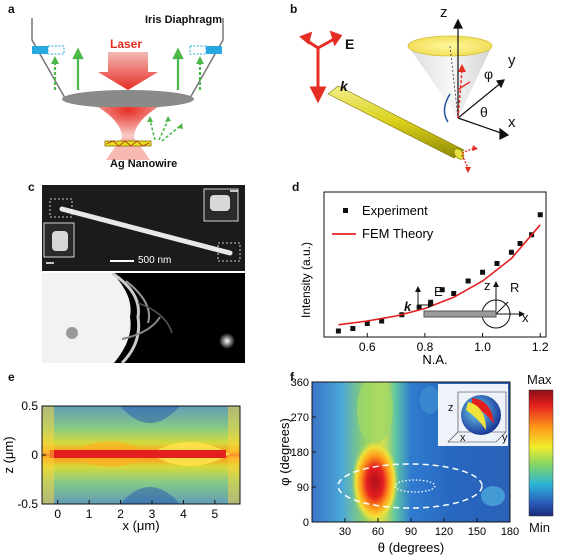  I want to click on panel-e-label: e, so click(11, 377).